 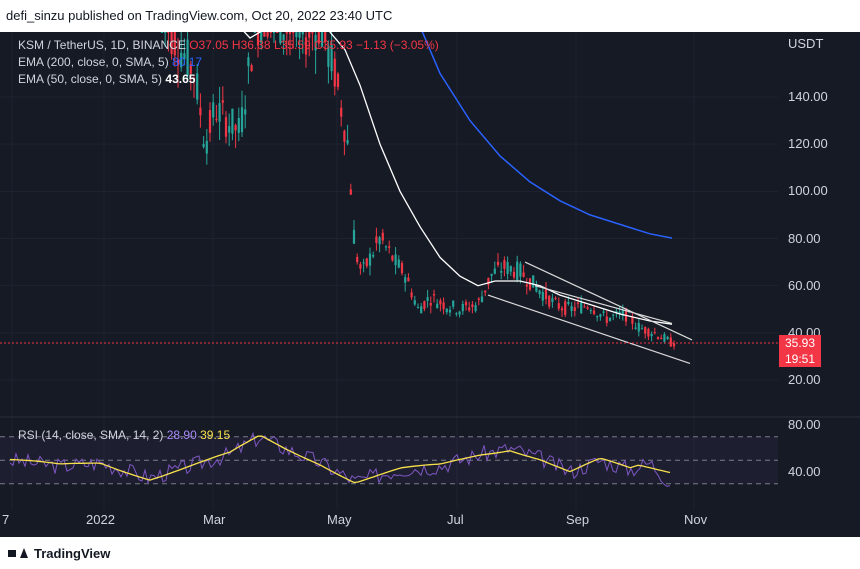 I want to click on ema200-label: EMA (200, close, 0, SMA, 5), so click(x=93, y=62).